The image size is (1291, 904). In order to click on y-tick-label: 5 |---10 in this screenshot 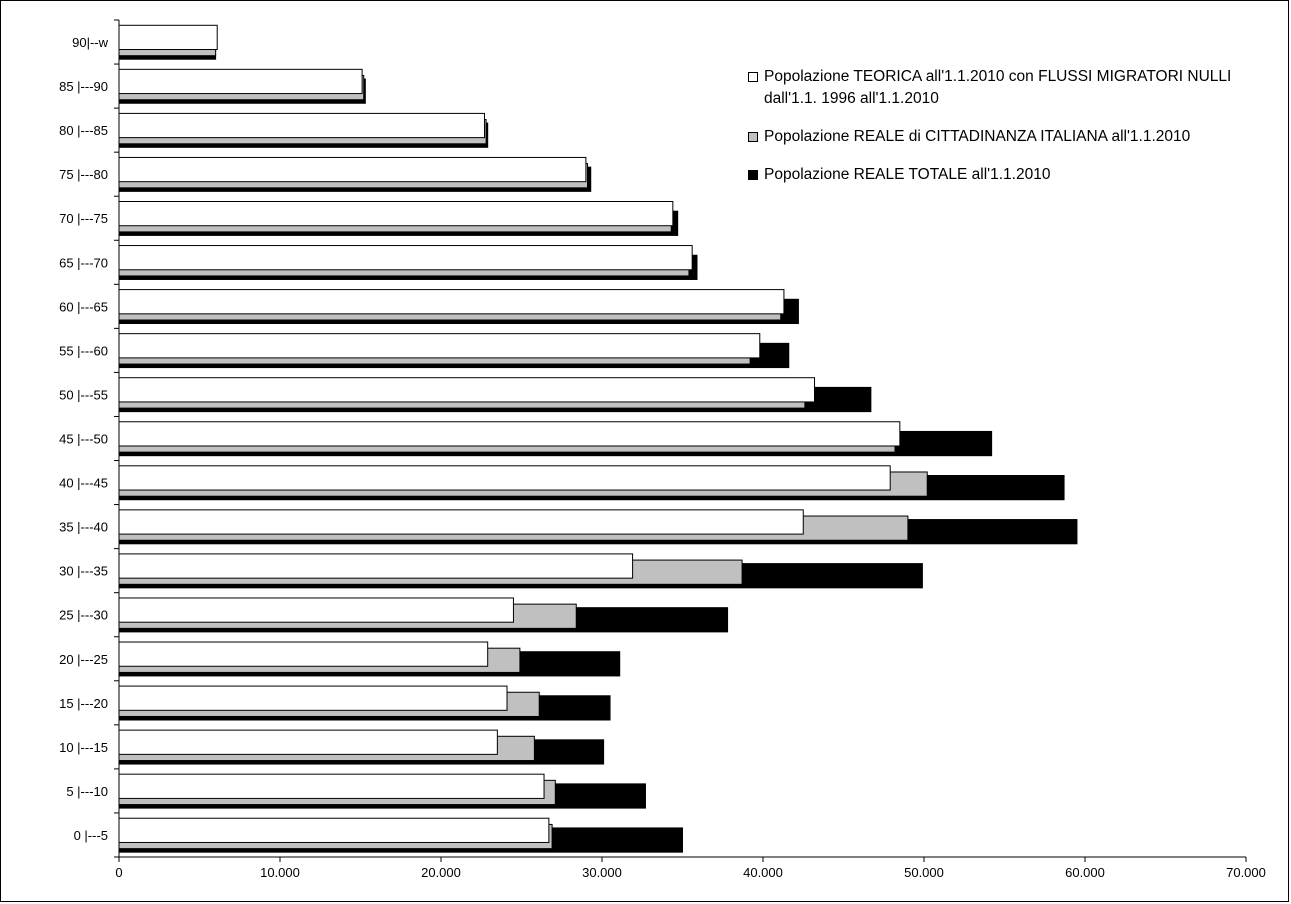, I will do `click(87, 791)`.